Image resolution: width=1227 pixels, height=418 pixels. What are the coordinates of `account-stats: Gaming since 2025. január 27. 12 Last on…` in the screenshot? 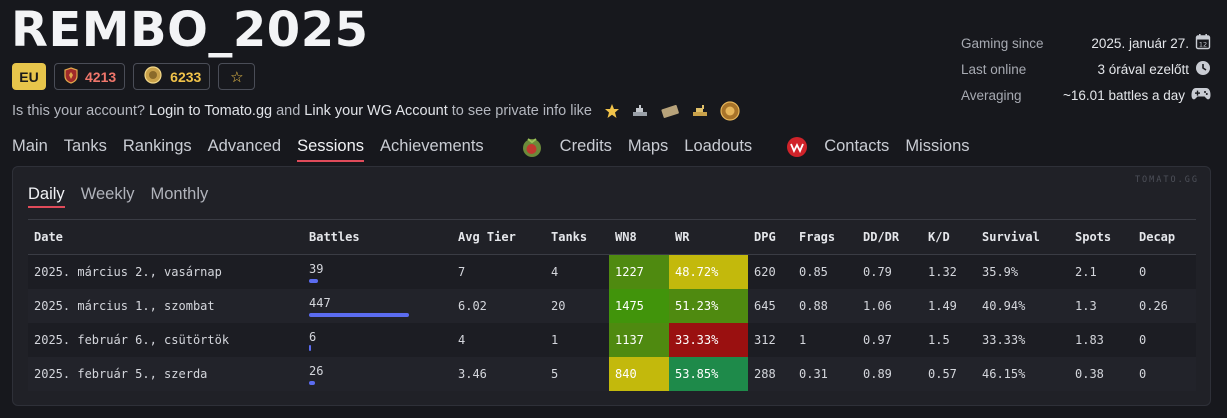 It's located at (1086, 69).